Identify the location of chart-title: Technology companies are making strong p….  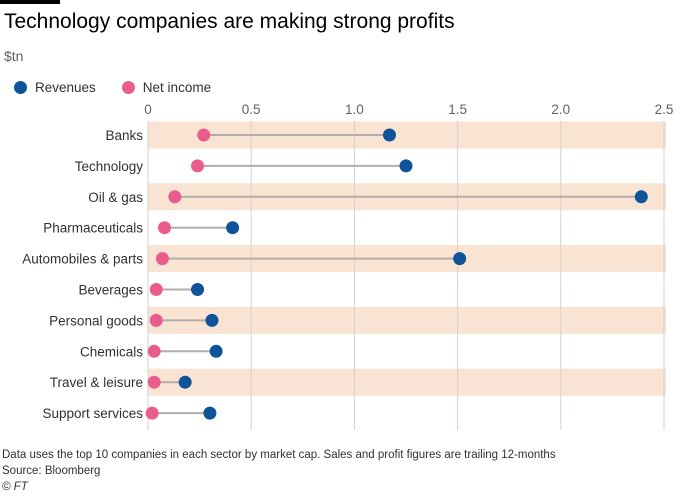
(229, 21).